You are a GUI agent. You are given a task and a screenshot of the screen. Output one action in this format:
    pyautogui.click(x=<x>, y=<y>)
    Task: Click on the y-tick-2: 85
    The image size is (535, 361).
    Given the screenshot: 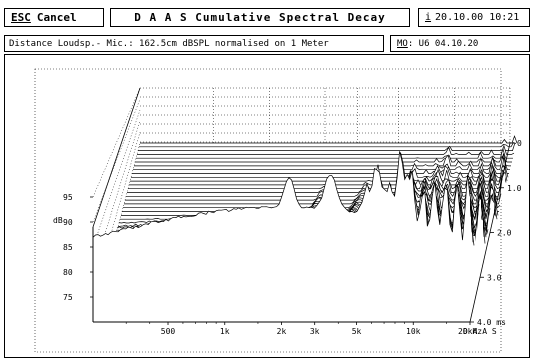 What is the action you would take?
    pyautogui.click(x=68, y=247)
    